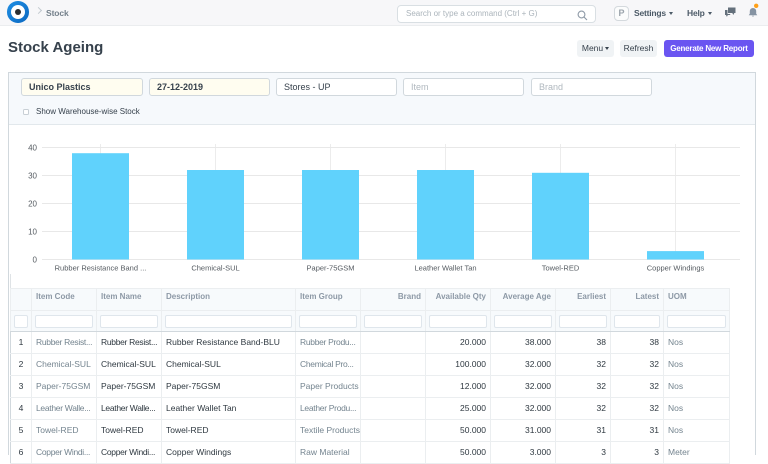  I want to click on svg-text: 20, so click(32, 204).